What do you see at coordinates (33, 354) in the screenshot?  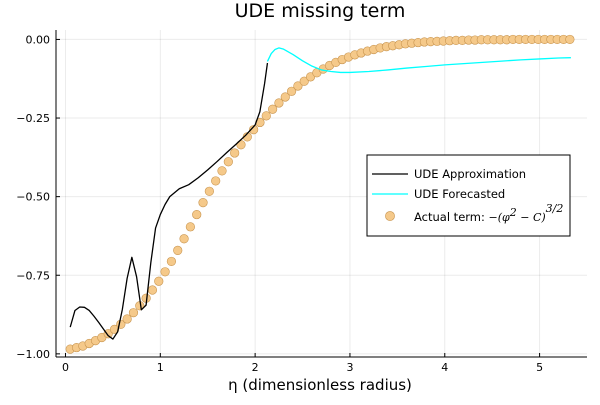 I see `y-tick-label: −1.00` at bounding box center [33, 354].